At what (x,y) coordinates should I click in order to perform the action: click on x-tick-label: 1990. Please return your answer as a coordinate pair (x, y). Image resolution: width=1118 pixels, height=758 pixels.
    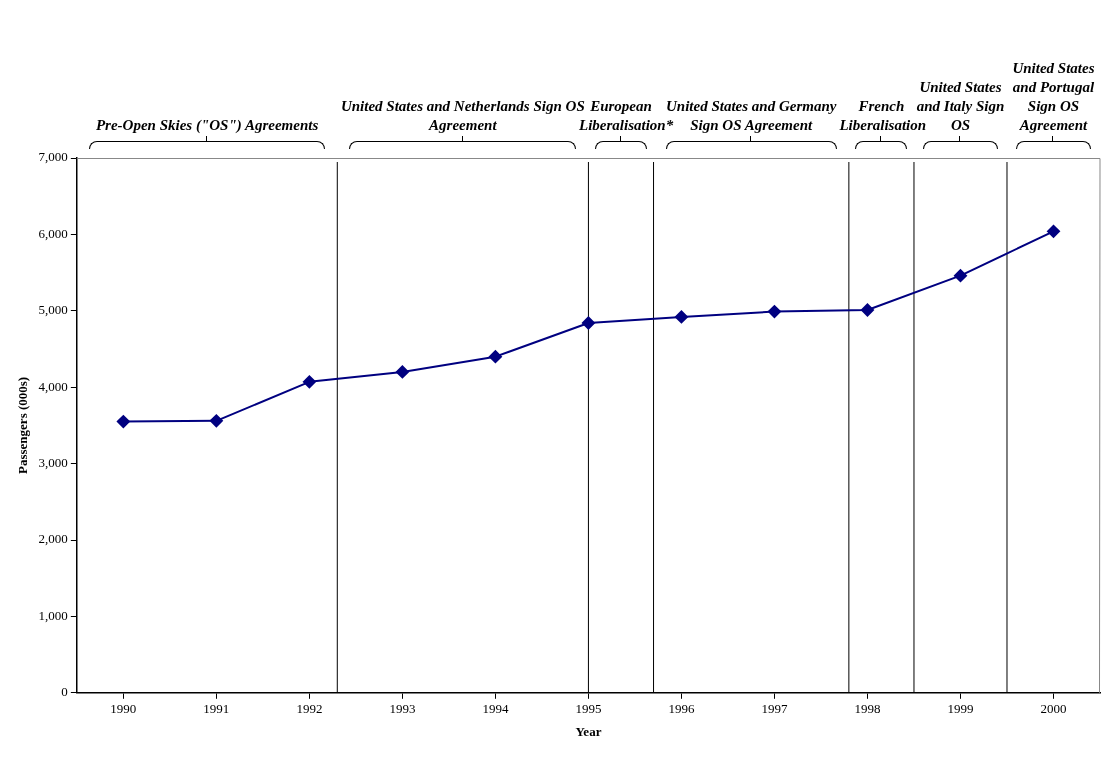
    Looking at the image, I should click on (123, 709).